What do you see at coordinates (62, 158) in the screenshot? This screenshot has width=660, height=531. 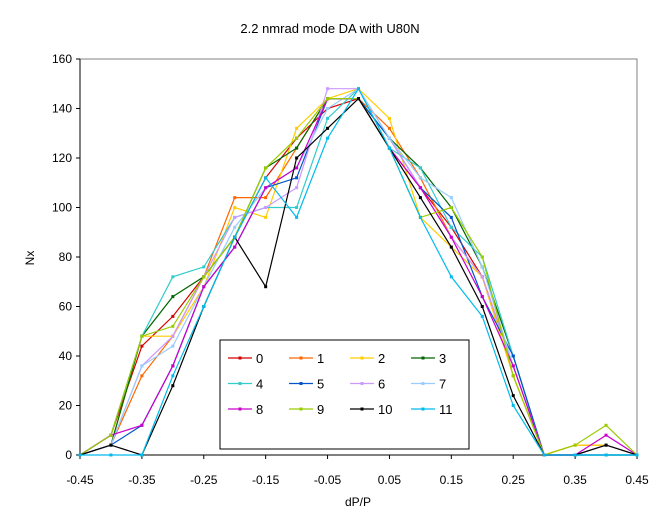 I see `y-tick-label: 120` at bounding box center [62, 158].